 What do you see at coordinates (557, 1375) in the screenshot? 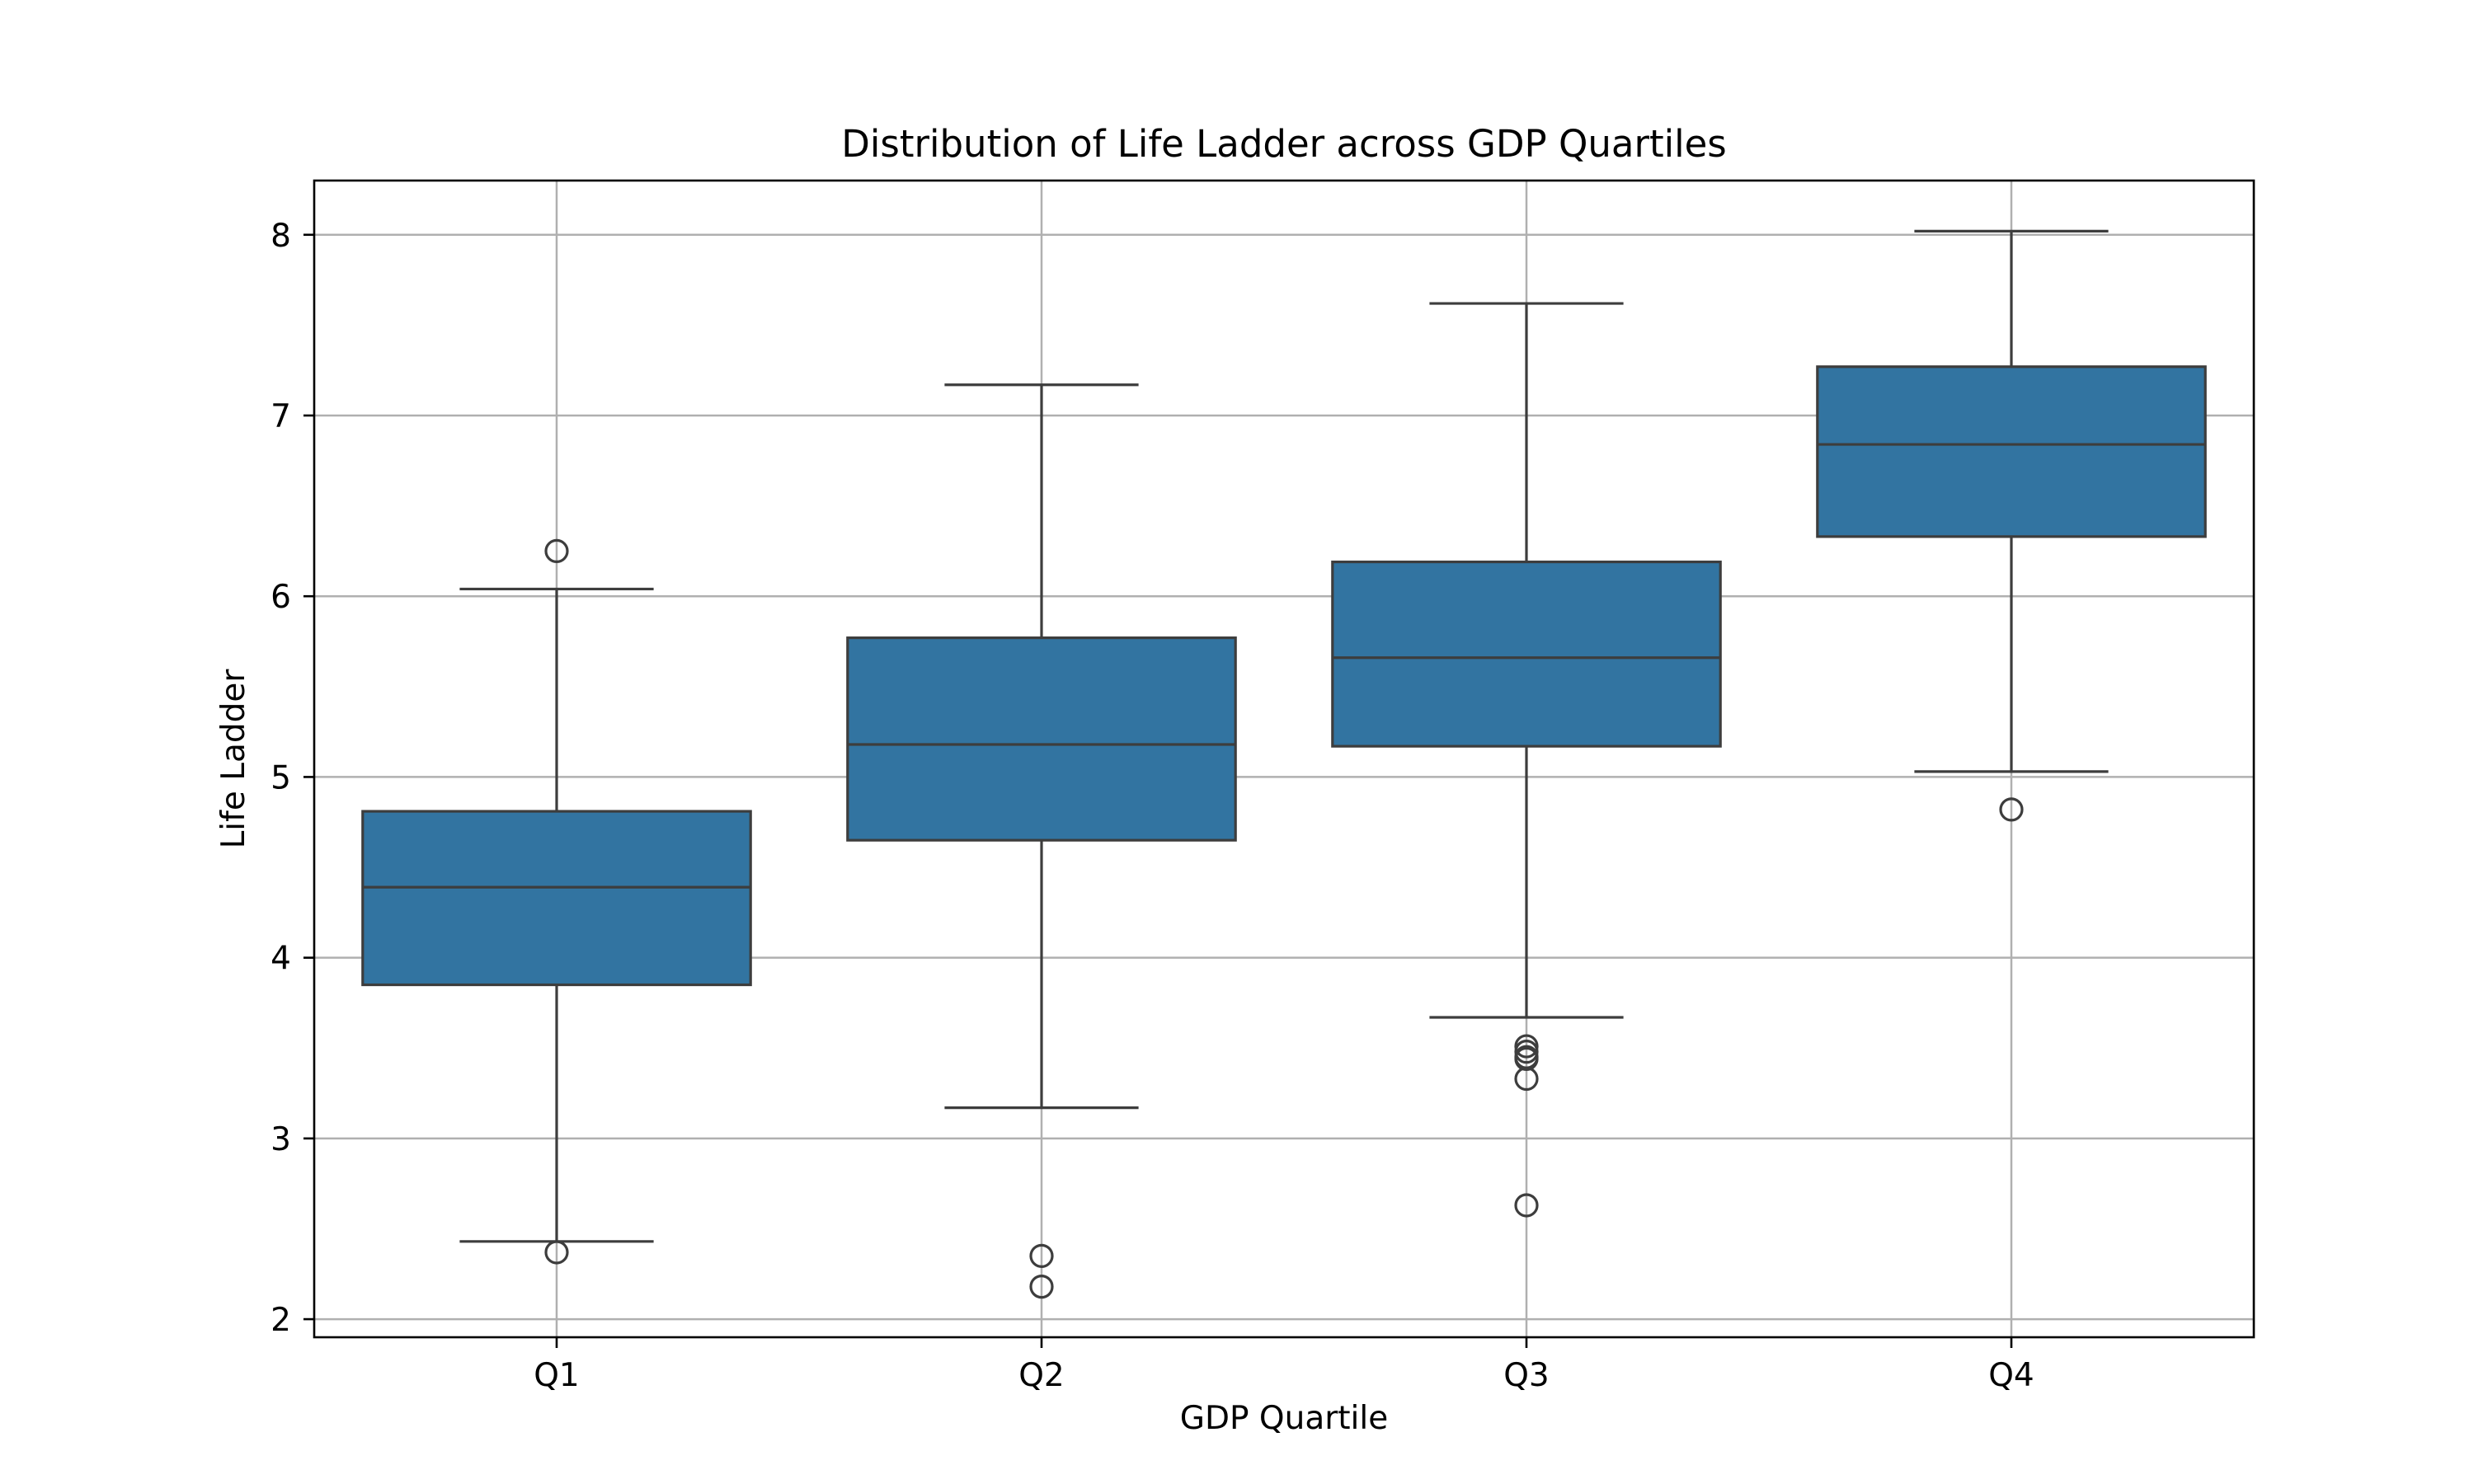
I see `x-tick-label: Q1` at bounding box center [557, 1375].